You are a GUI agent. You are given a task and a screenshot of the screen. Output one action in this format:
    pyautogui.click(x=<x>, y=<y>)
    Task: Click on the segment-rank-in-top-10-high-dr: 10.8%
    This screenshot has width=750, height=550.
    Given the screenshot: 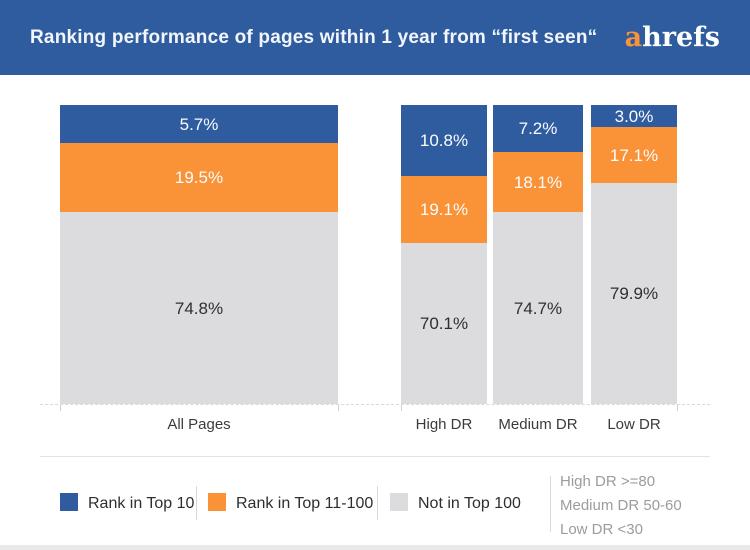 What is the action you would take?
    pyautogui.click(x=444, y=140)
    